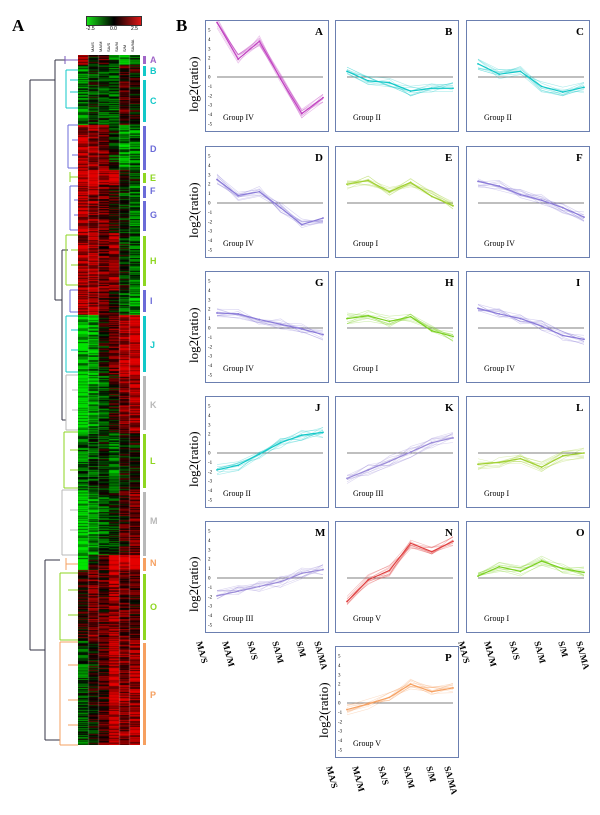  Describe the element at coordinates (193, 84) in the screenshot. I see `y-axis-label-row1: log2(ratio)` at that location.